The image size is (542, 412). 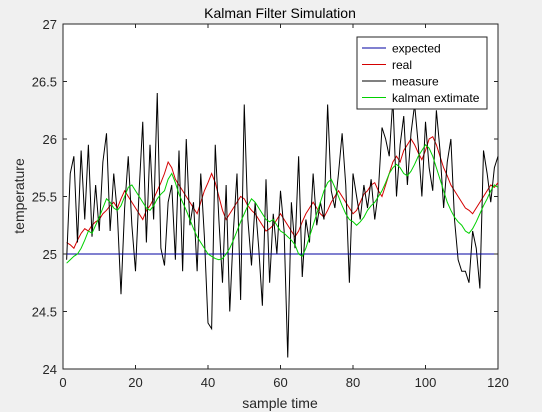 What do you see at coordinates (402, 65) in the screenshot?
I see `legend-label-real: real` at bounding box center [402, 65].